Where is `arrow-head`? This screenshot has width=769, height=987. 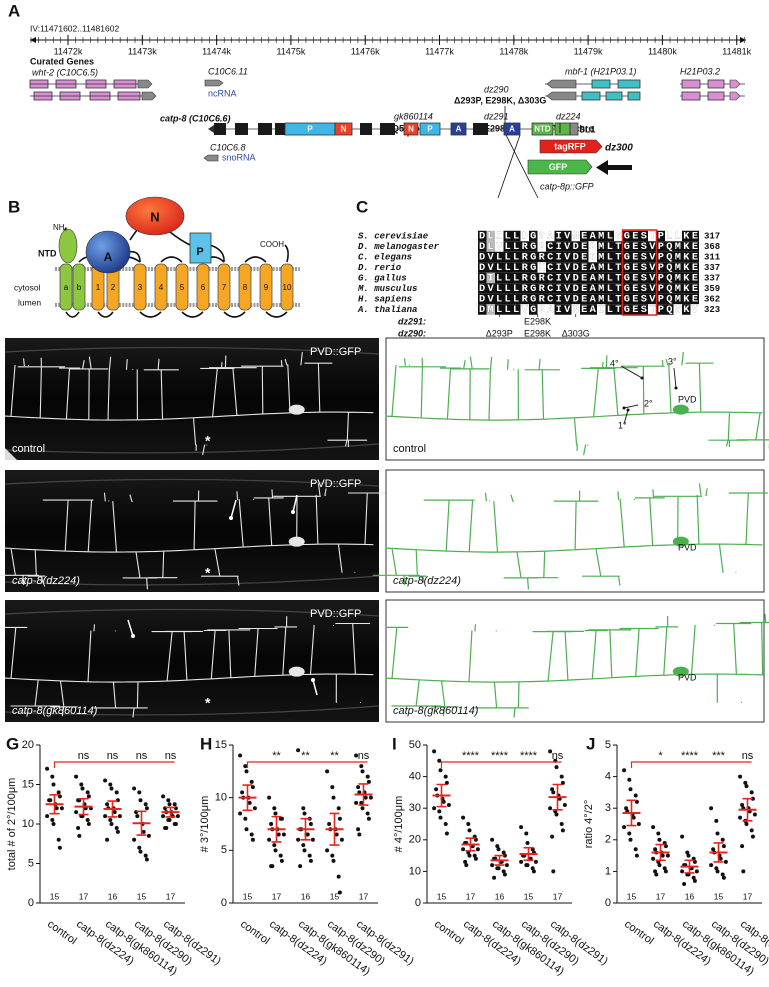 arrow-head is located at coordinates (628, 410).